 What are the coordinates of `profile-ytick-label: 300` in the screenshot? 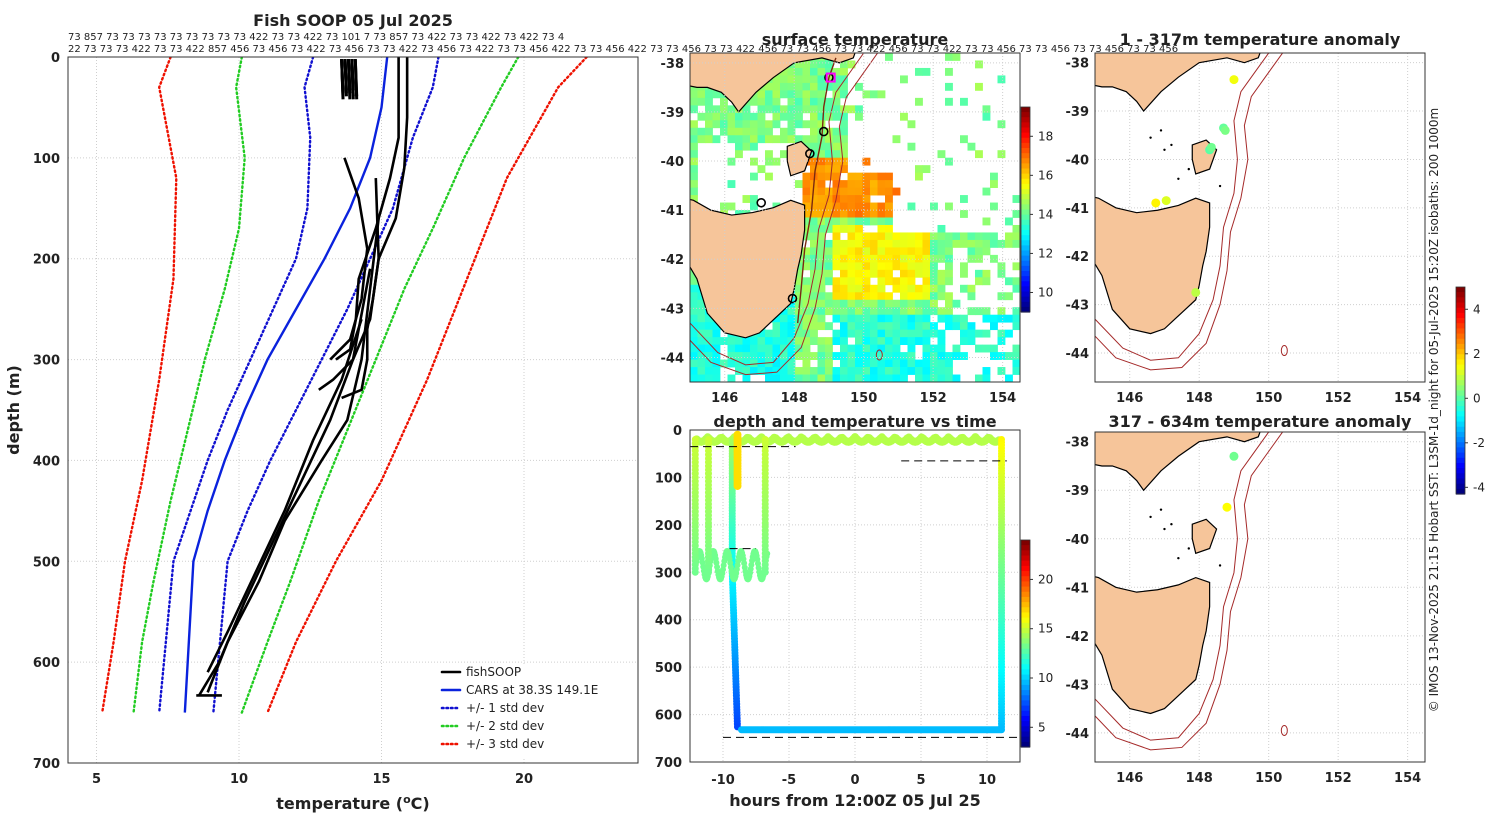 It's located at (46, 361).